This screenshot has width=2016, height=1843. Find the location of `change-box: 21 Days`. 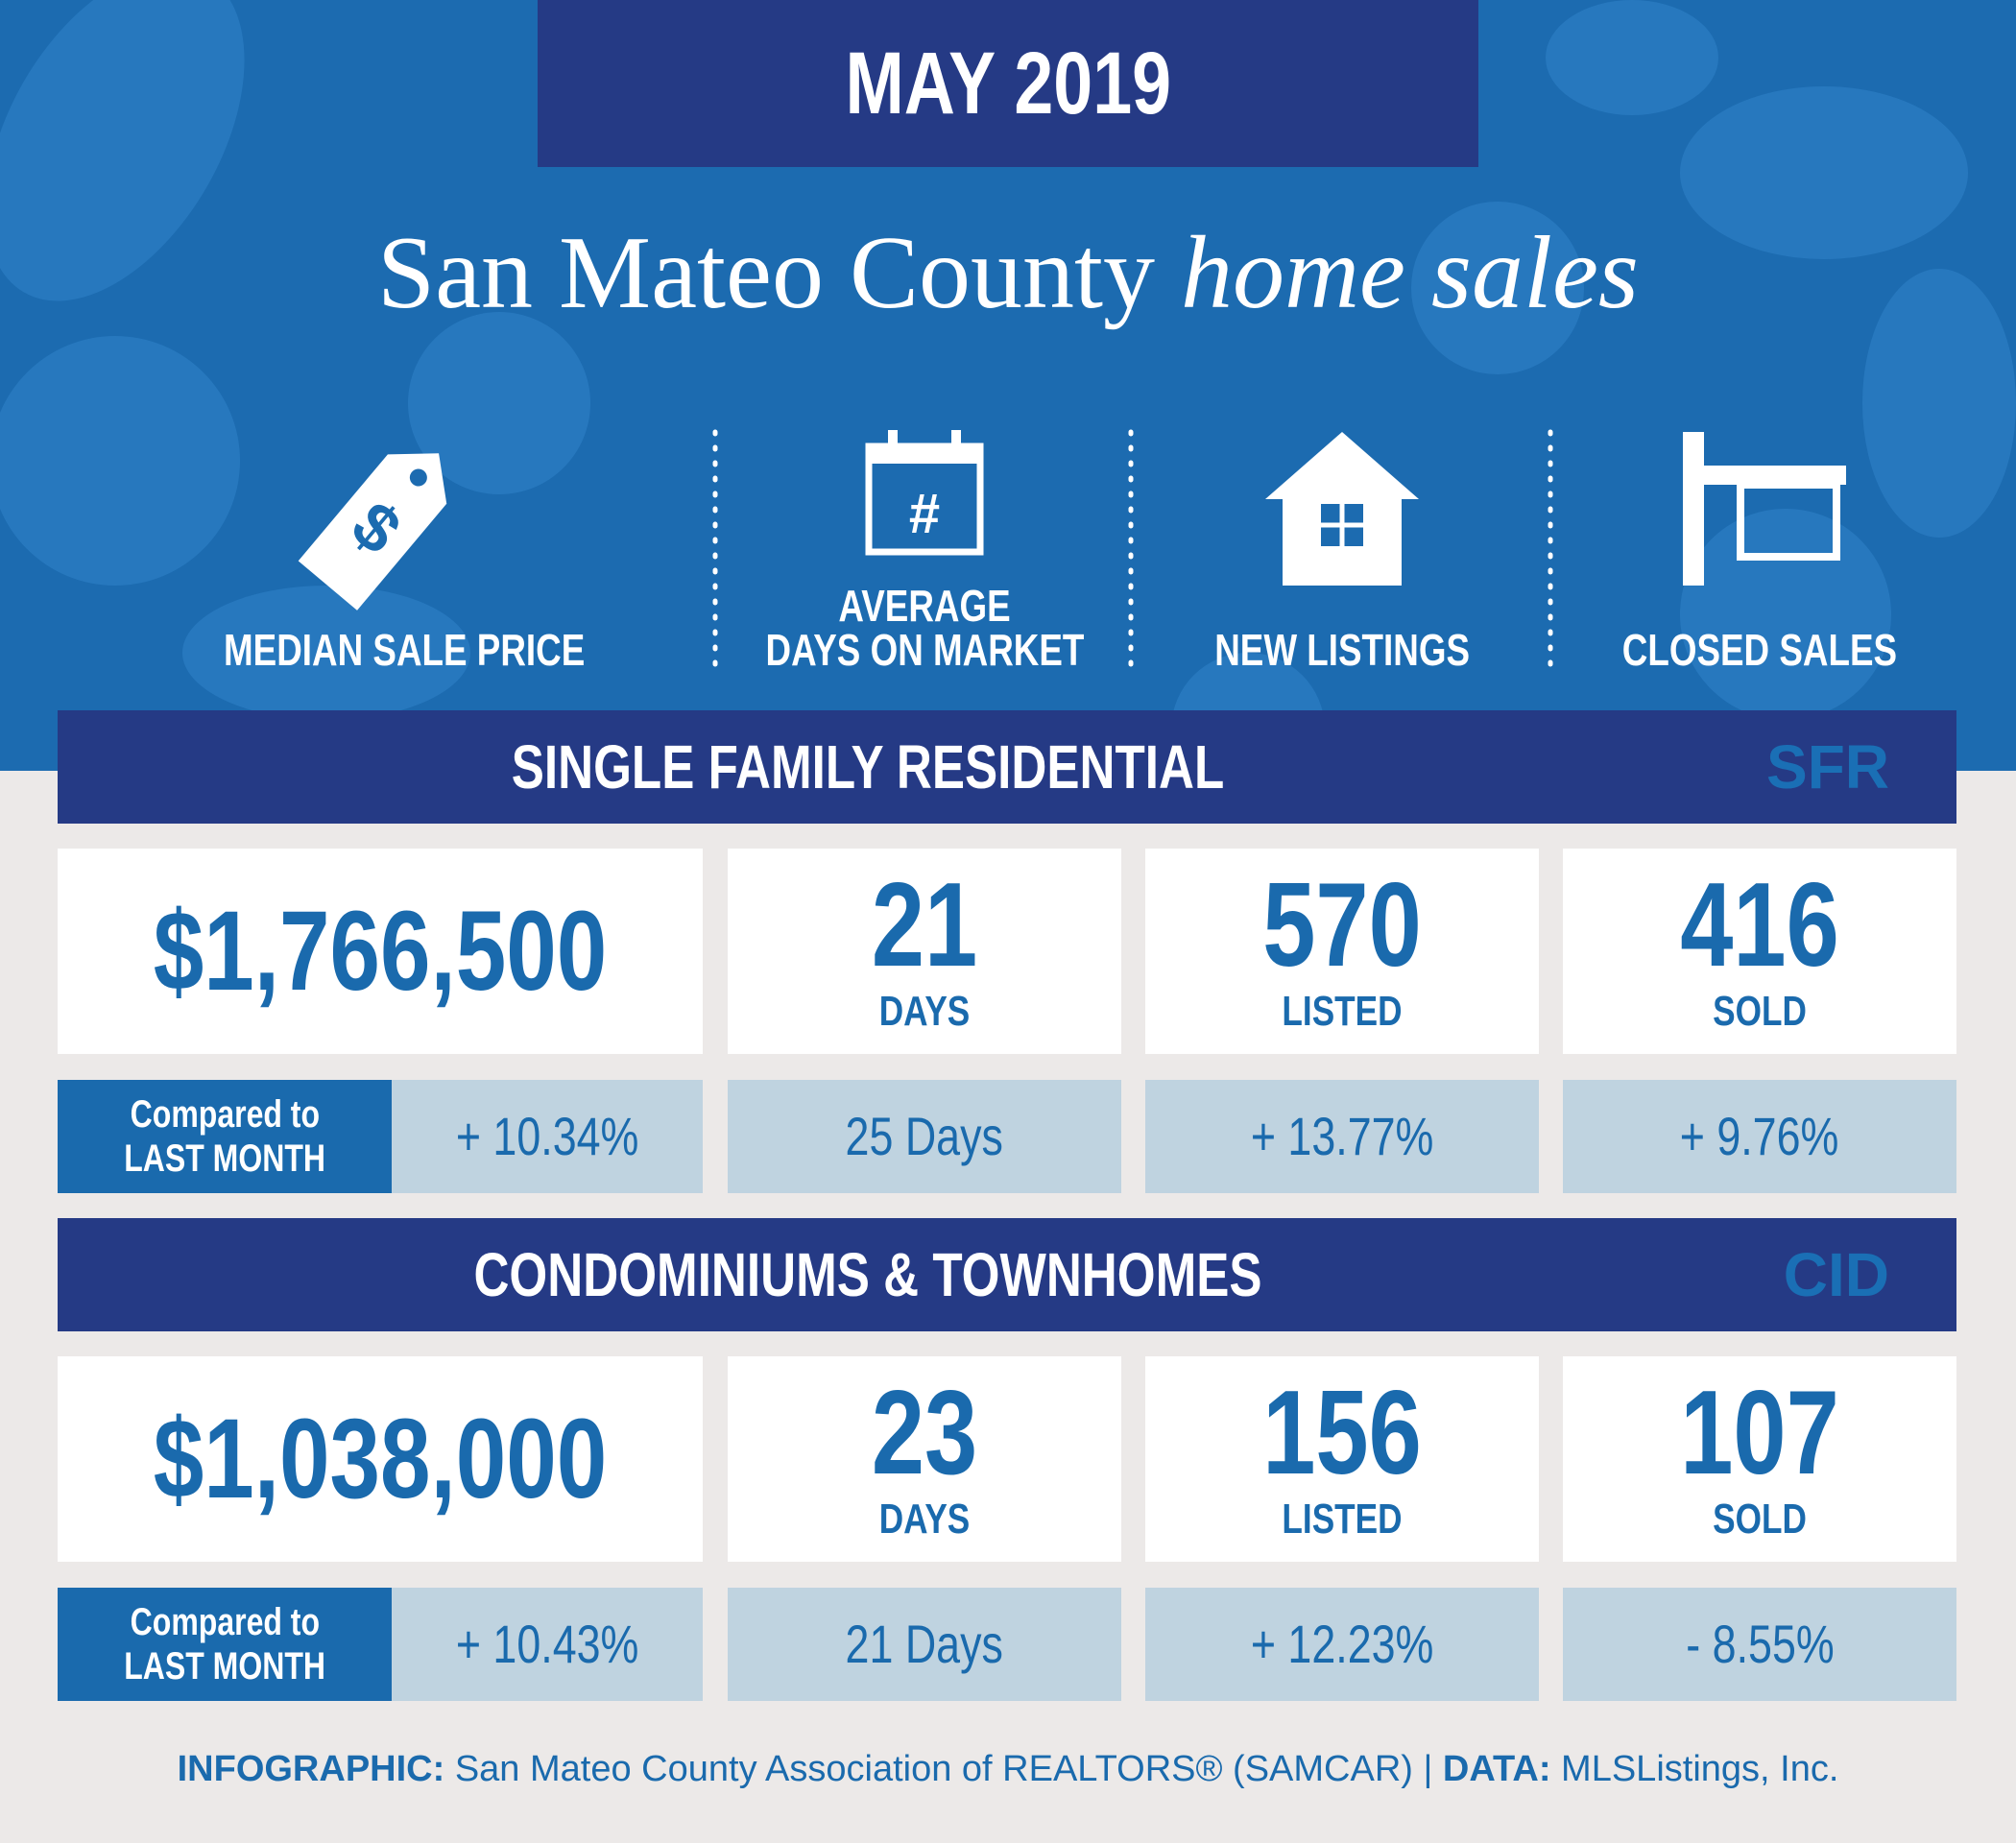

change-box: 21 Days is located at coordinates (924, 1644).